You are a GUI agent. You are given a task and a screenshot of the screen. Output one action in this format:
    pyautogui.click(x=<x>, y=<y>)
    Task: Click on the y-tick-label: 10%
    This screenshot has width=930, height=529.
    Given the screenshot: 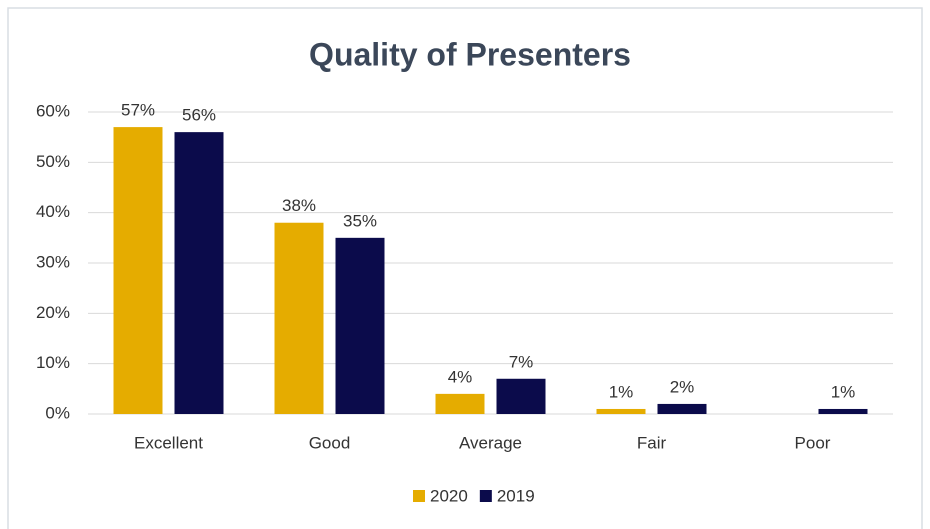 What is the action you would take?
    pyautogui.click(x=53, y=362)
    